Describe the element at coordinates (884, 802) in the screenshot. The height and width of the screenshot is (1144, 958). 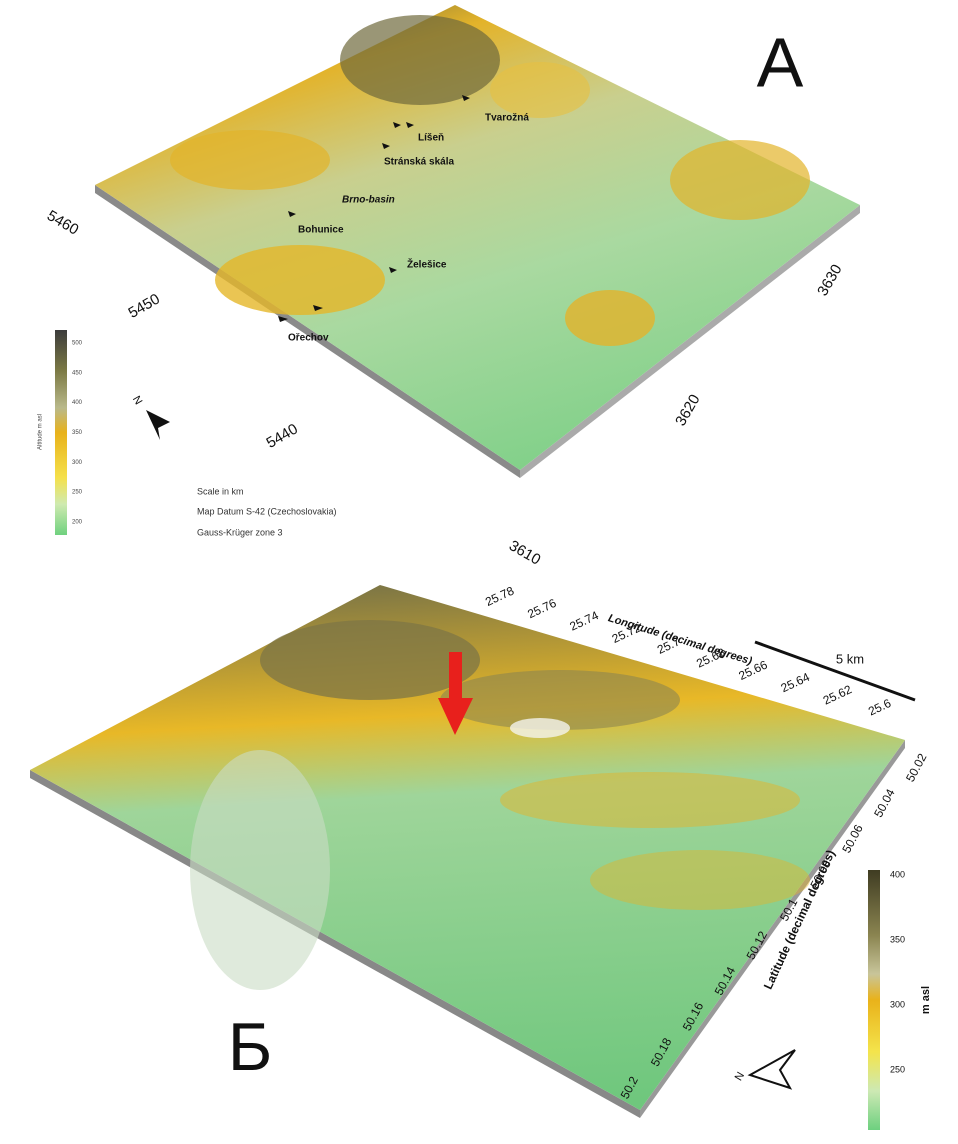
I see `latitude-tick: 50.04` at that location.